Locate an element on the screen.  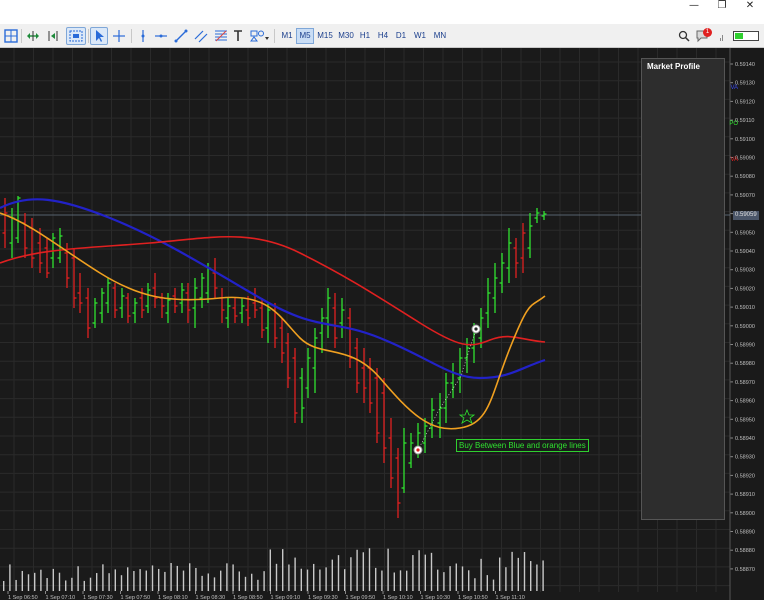
restore-icon: ❐ is located at coordinates (722, 5).